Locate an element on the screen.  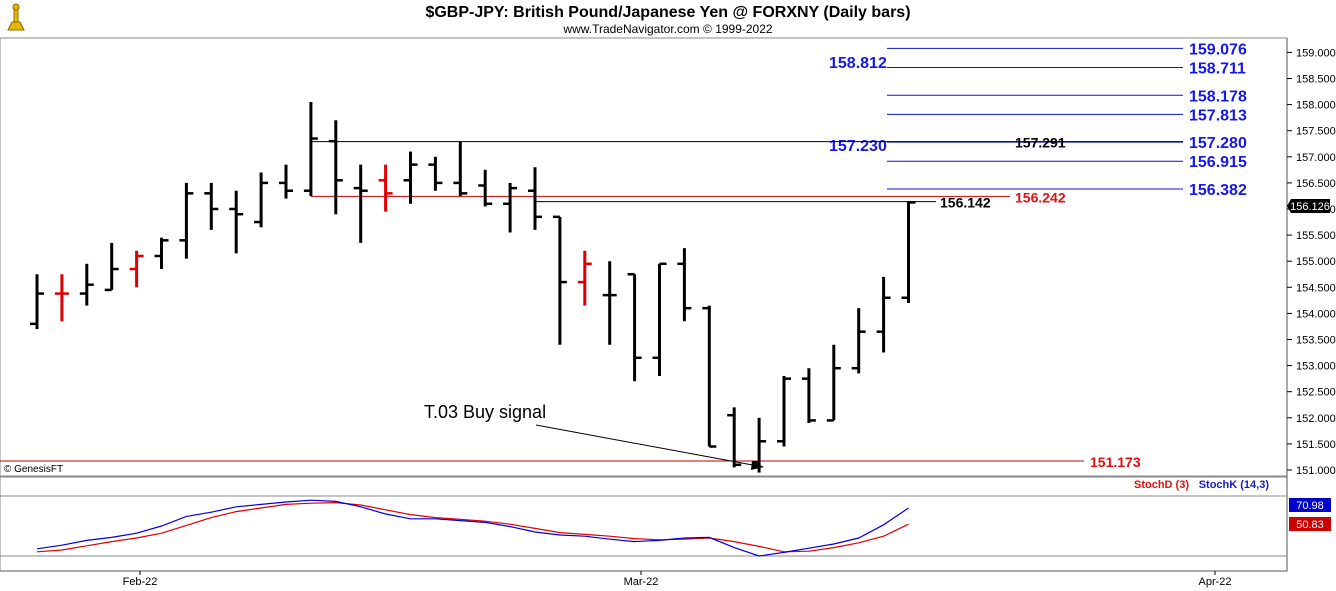
buy-signal-arrow-line is located at coordinates (647, 445).